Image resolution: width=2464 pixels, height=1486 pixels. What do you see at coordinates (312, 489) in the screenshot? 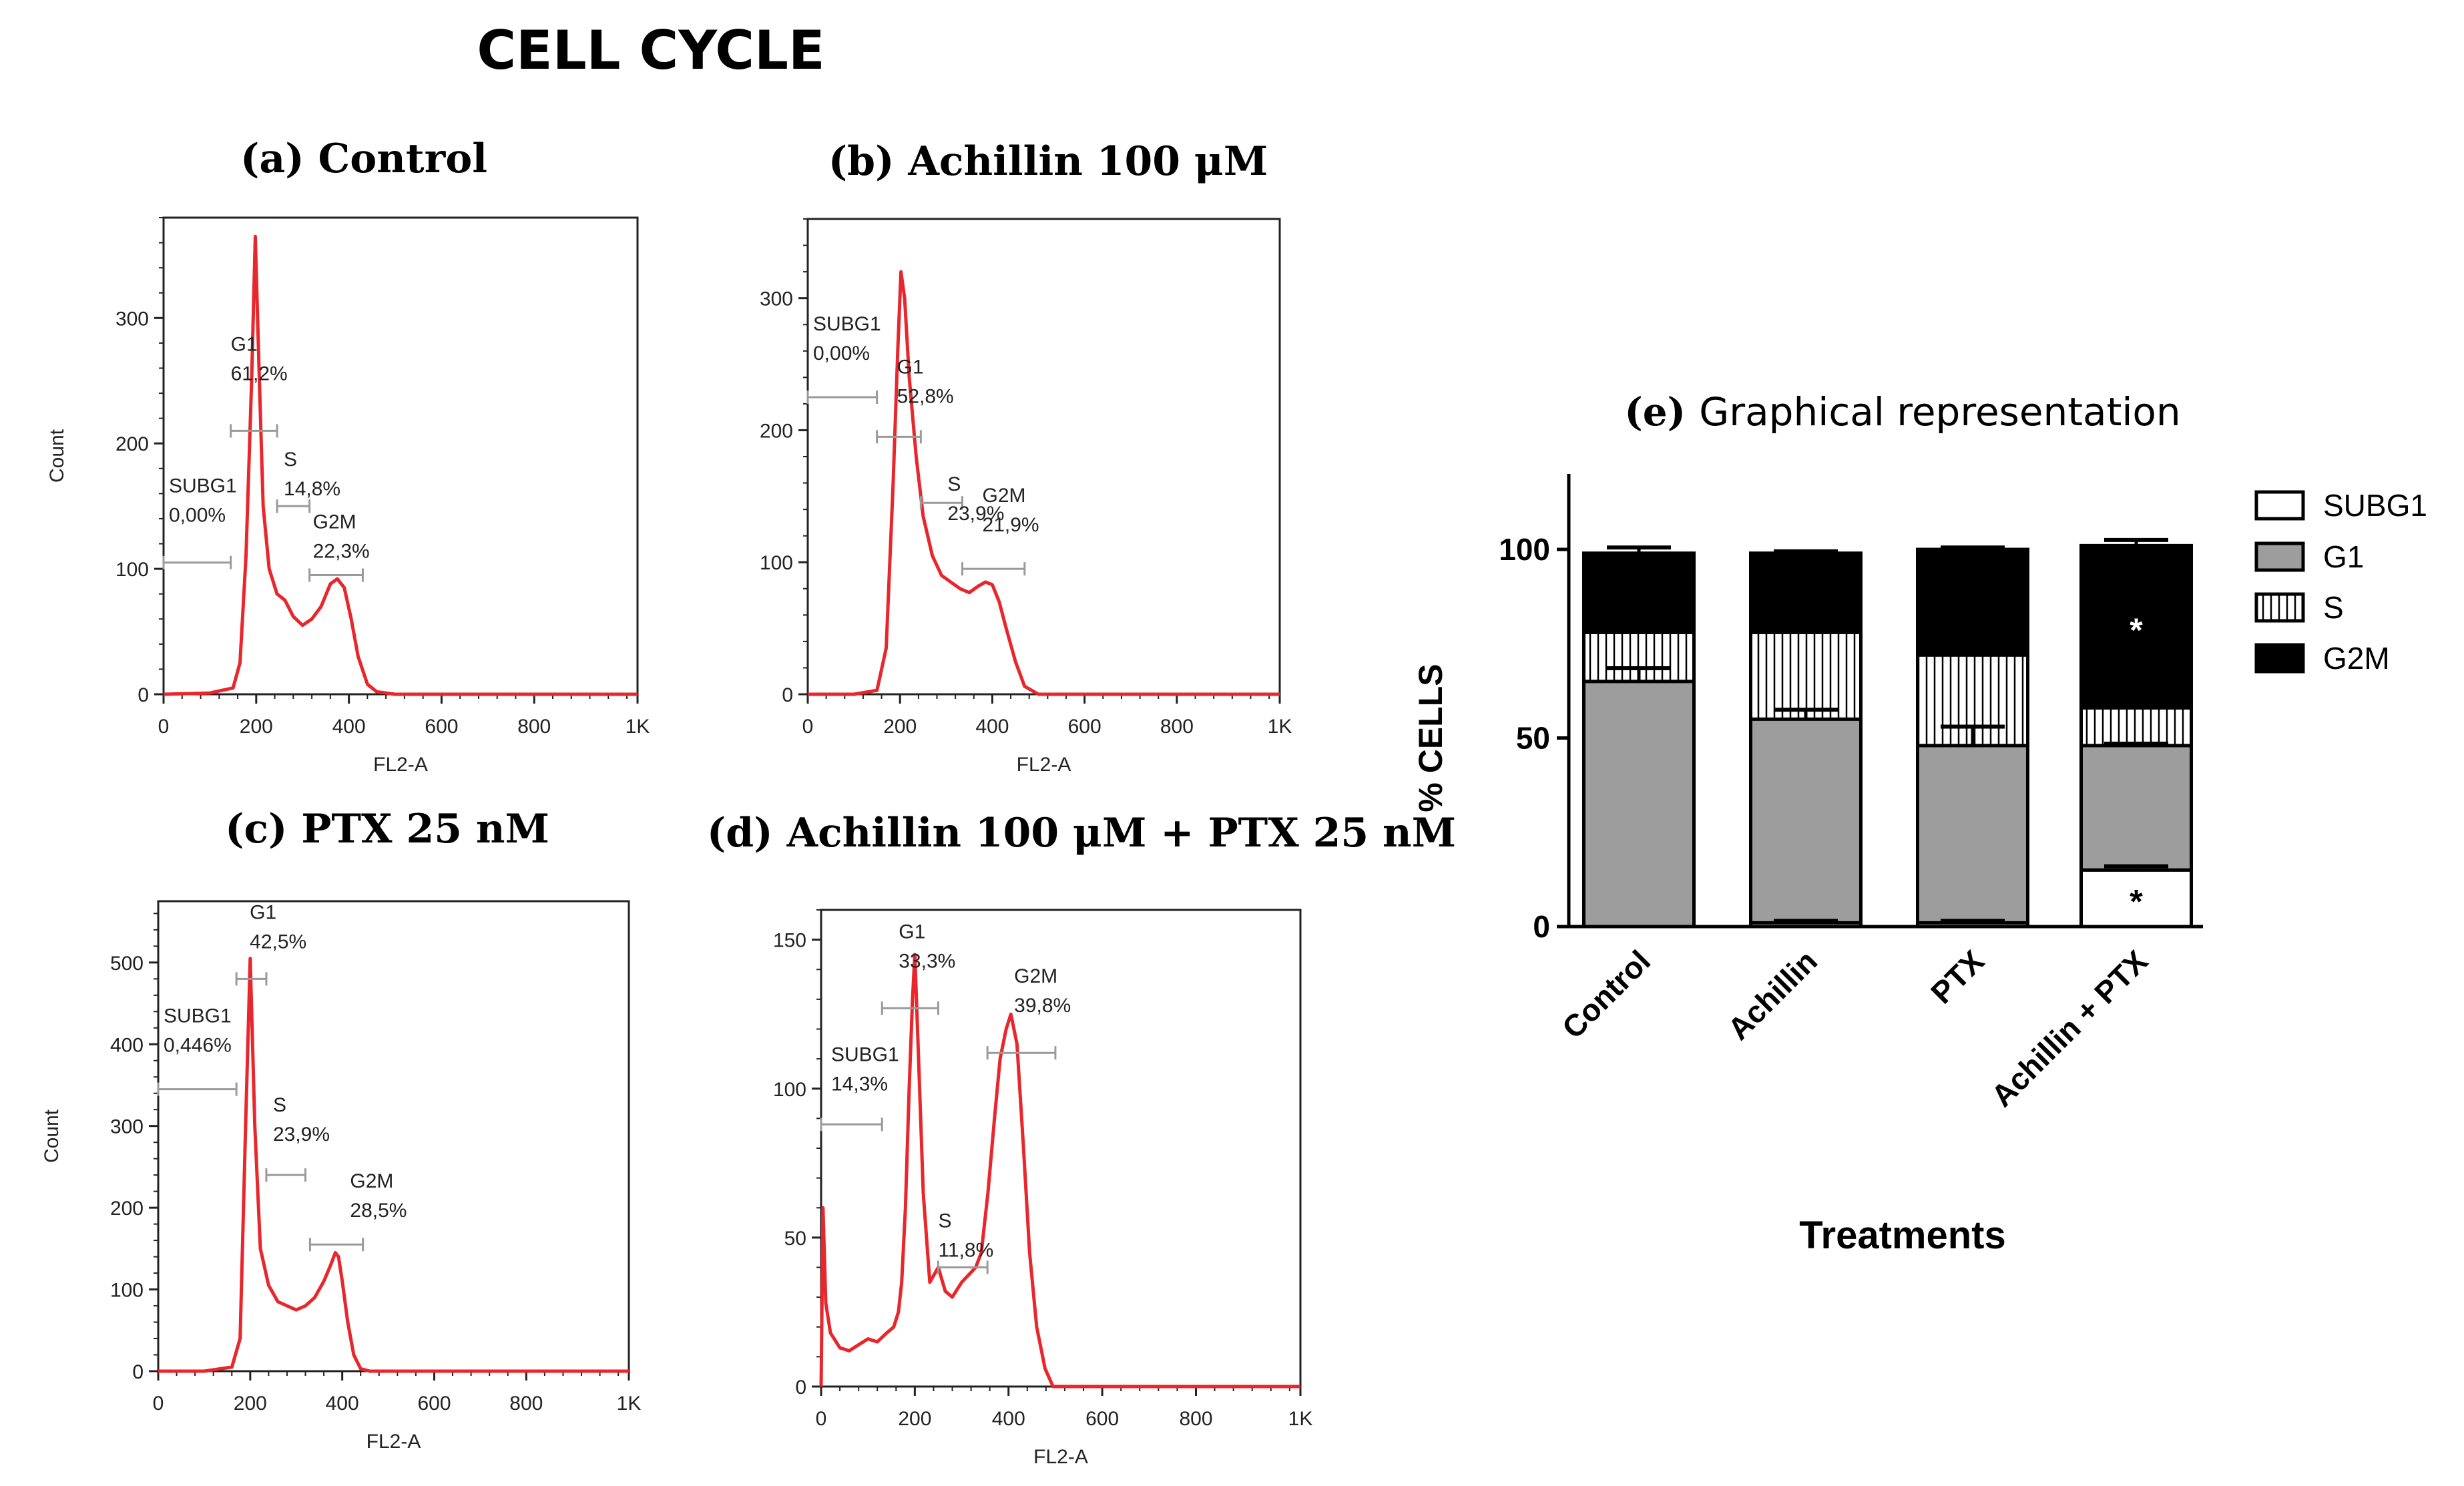
I see `gate-percent-s: 14,8%` at bounding box center [312, 489].